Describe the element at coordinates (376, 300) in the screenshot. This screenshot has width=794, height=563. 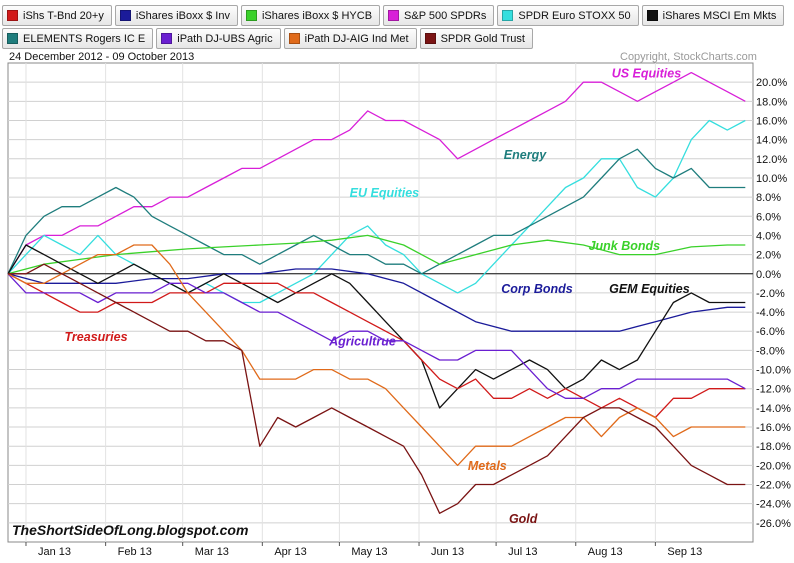
I see `series-line-ishares-iboxx-inv` at that location.